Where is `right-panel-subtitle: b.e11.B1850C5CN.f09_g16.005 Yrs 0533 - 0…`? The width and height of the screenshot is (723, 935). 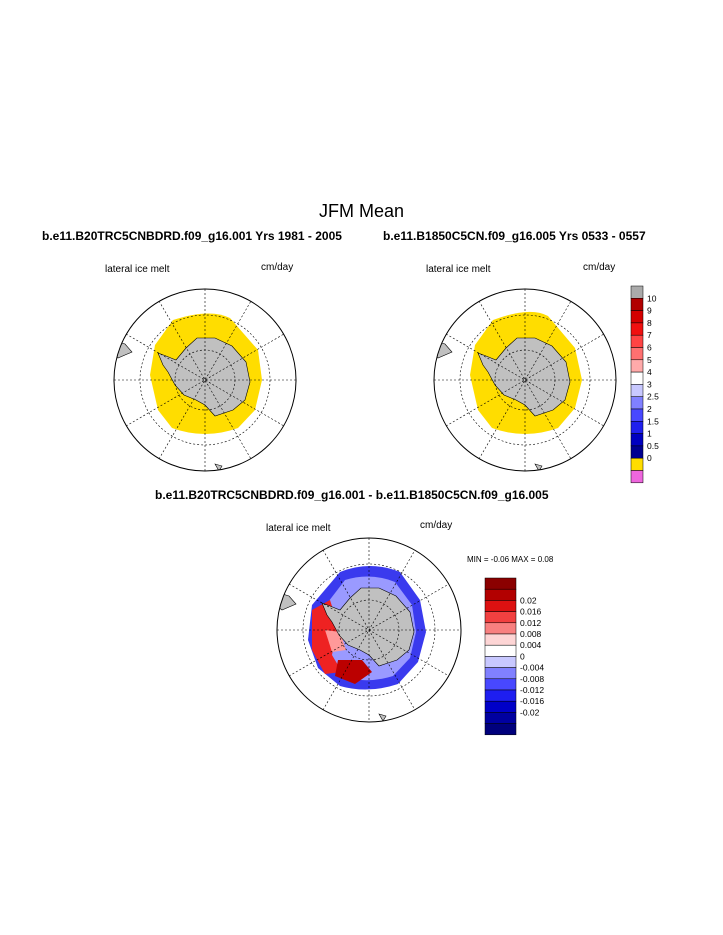 right-panel-subtitle: b.e11.B1850C5CN.f09_g16.005 Yrs 0533 - 0… is located at coordinates (514, 236).